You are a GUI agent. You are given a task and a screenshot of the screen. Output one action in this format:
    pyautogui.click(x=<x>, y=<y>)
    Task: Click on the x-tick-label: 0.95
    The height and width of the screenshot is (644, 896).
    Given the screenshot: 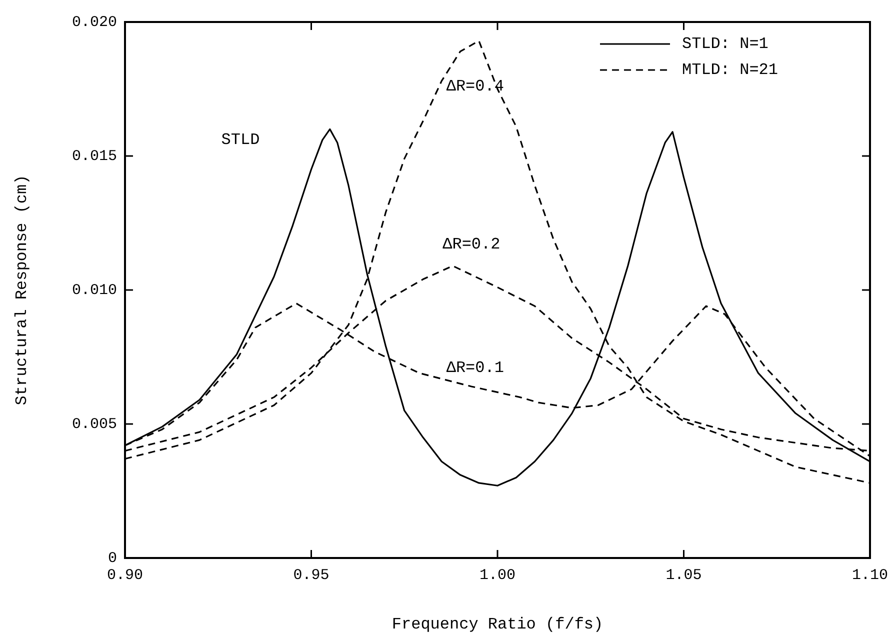 What is the action you would take?
    pyautogui.click(x=311, y=575)
    